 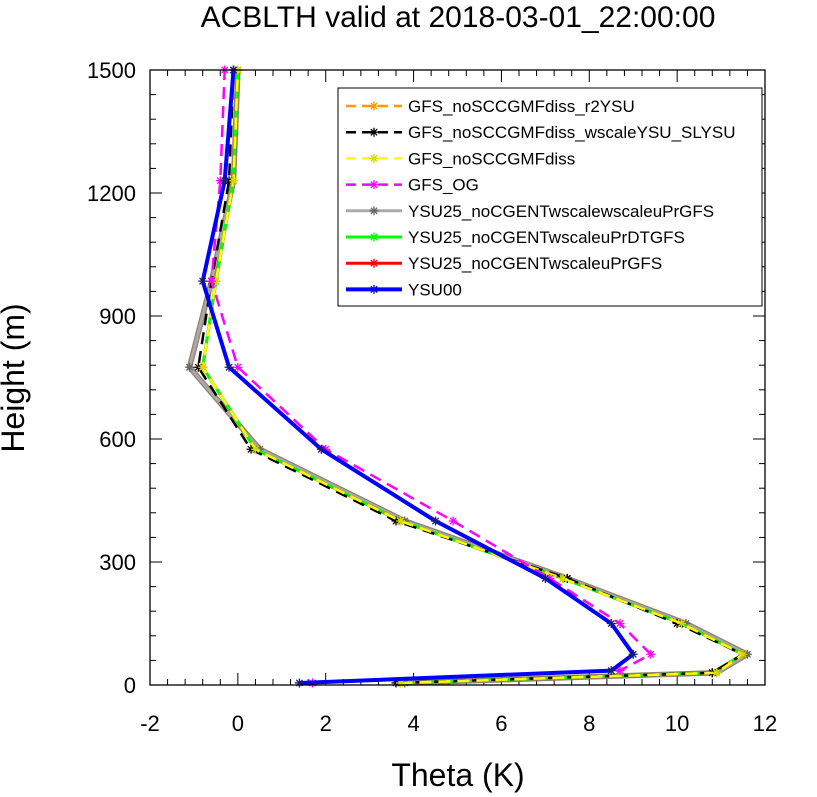 What do you see at coordinates (413, 723) in the screenshot?
I see `x-tick-label: 4` at bounding box center [413, 723].